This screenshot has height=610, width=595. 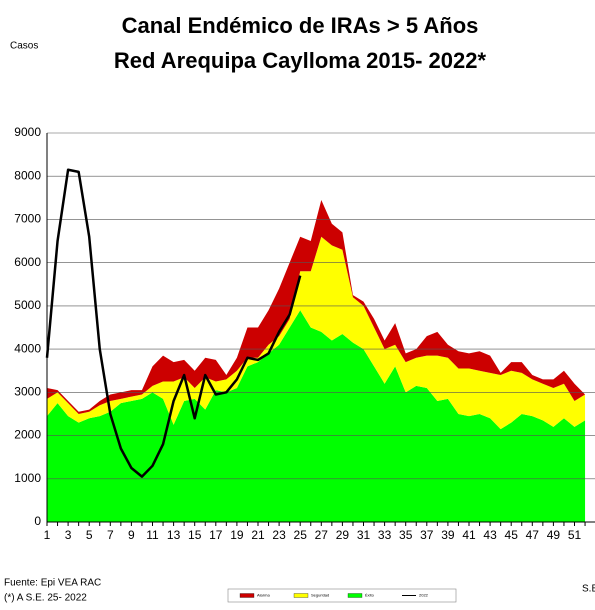 What do you see at coordinates (152, 535) in the screenshot?
I see `x-tick-label: 11` at bounding box center [152, 535].